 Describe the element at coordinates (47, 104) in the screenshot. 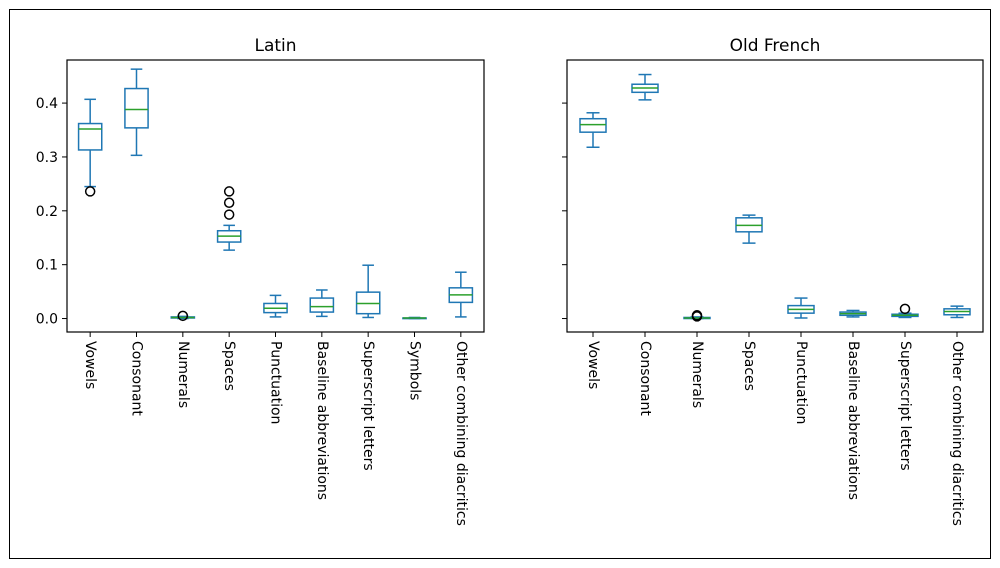

I see `y-tick-label: 0.4` at that location.